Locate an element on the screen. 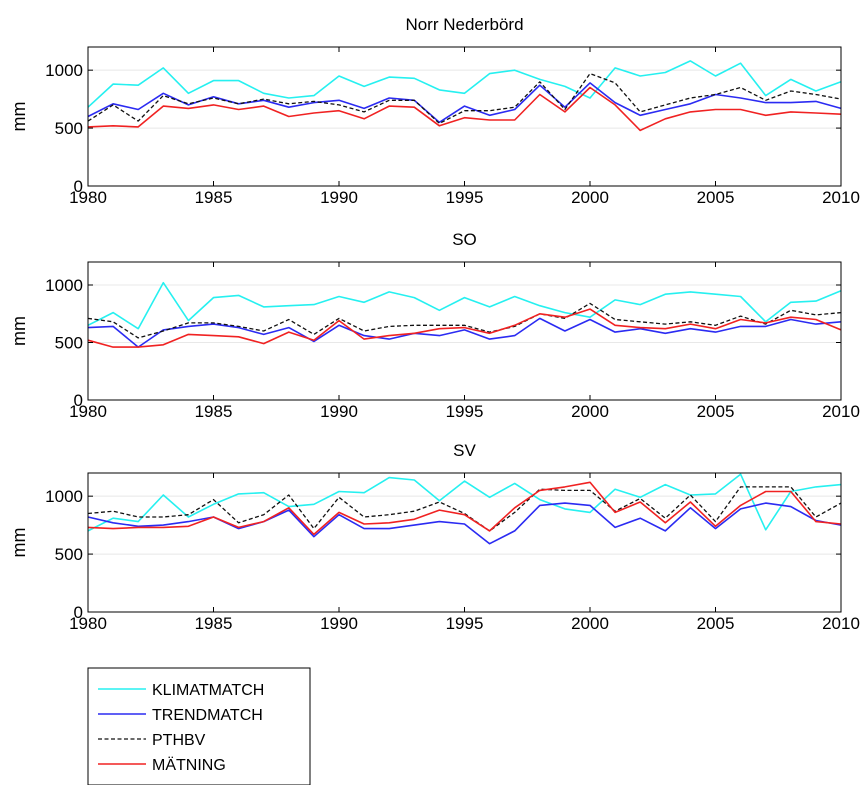 The width and height of the screenshot is (866, 785). legend-entry: MÄTNING is located at coordinates (189, 765).